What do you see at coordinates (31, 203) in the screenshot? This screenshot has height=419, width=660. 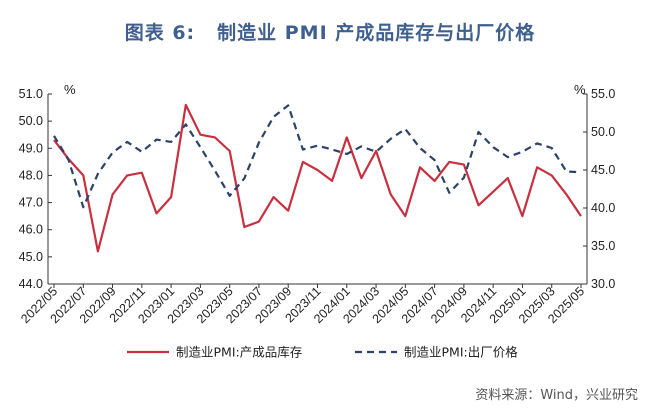 I see `left-tick-label: 47.0` at bounding box center [31, 203].